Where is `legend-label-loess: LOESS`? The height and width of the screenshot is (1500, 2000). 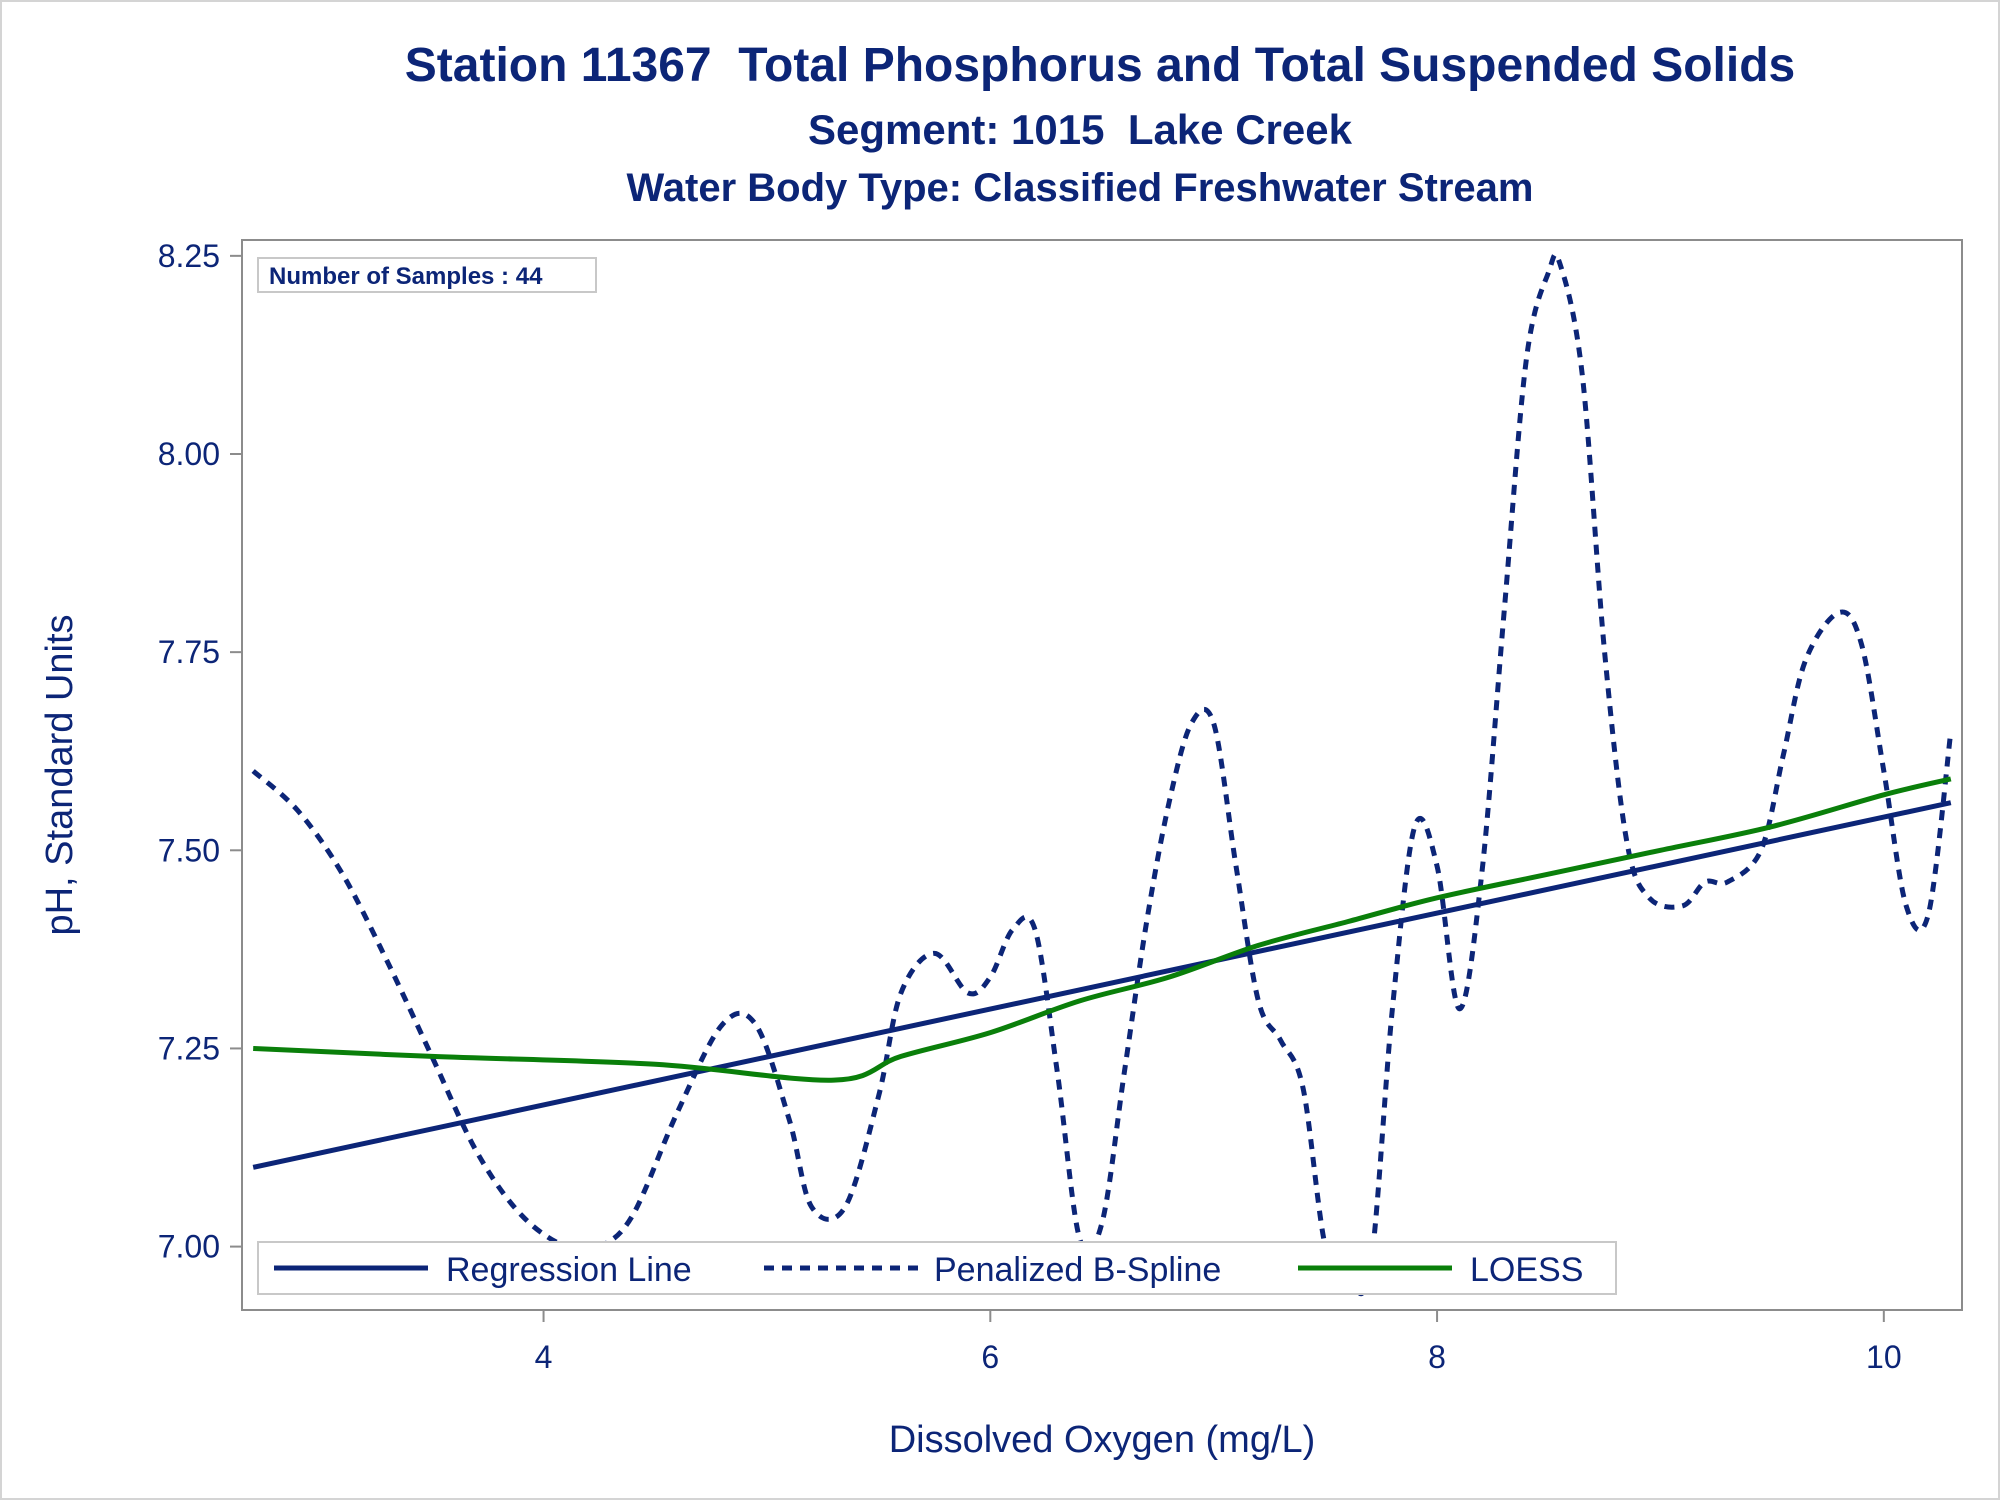 legend-label-loess: LOESS is located at coordinates (1526, 1270).